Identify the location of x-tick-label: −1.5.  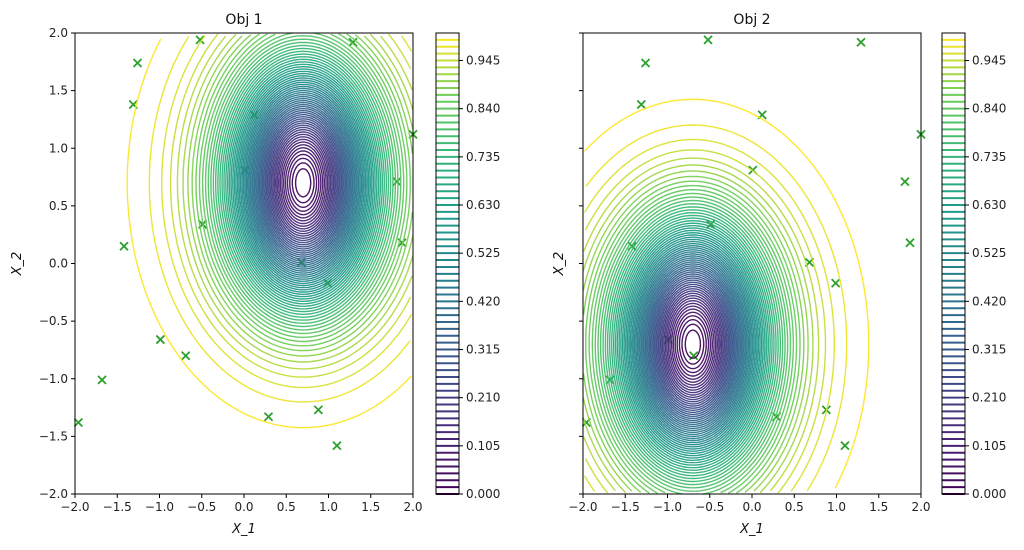
(117, 507).